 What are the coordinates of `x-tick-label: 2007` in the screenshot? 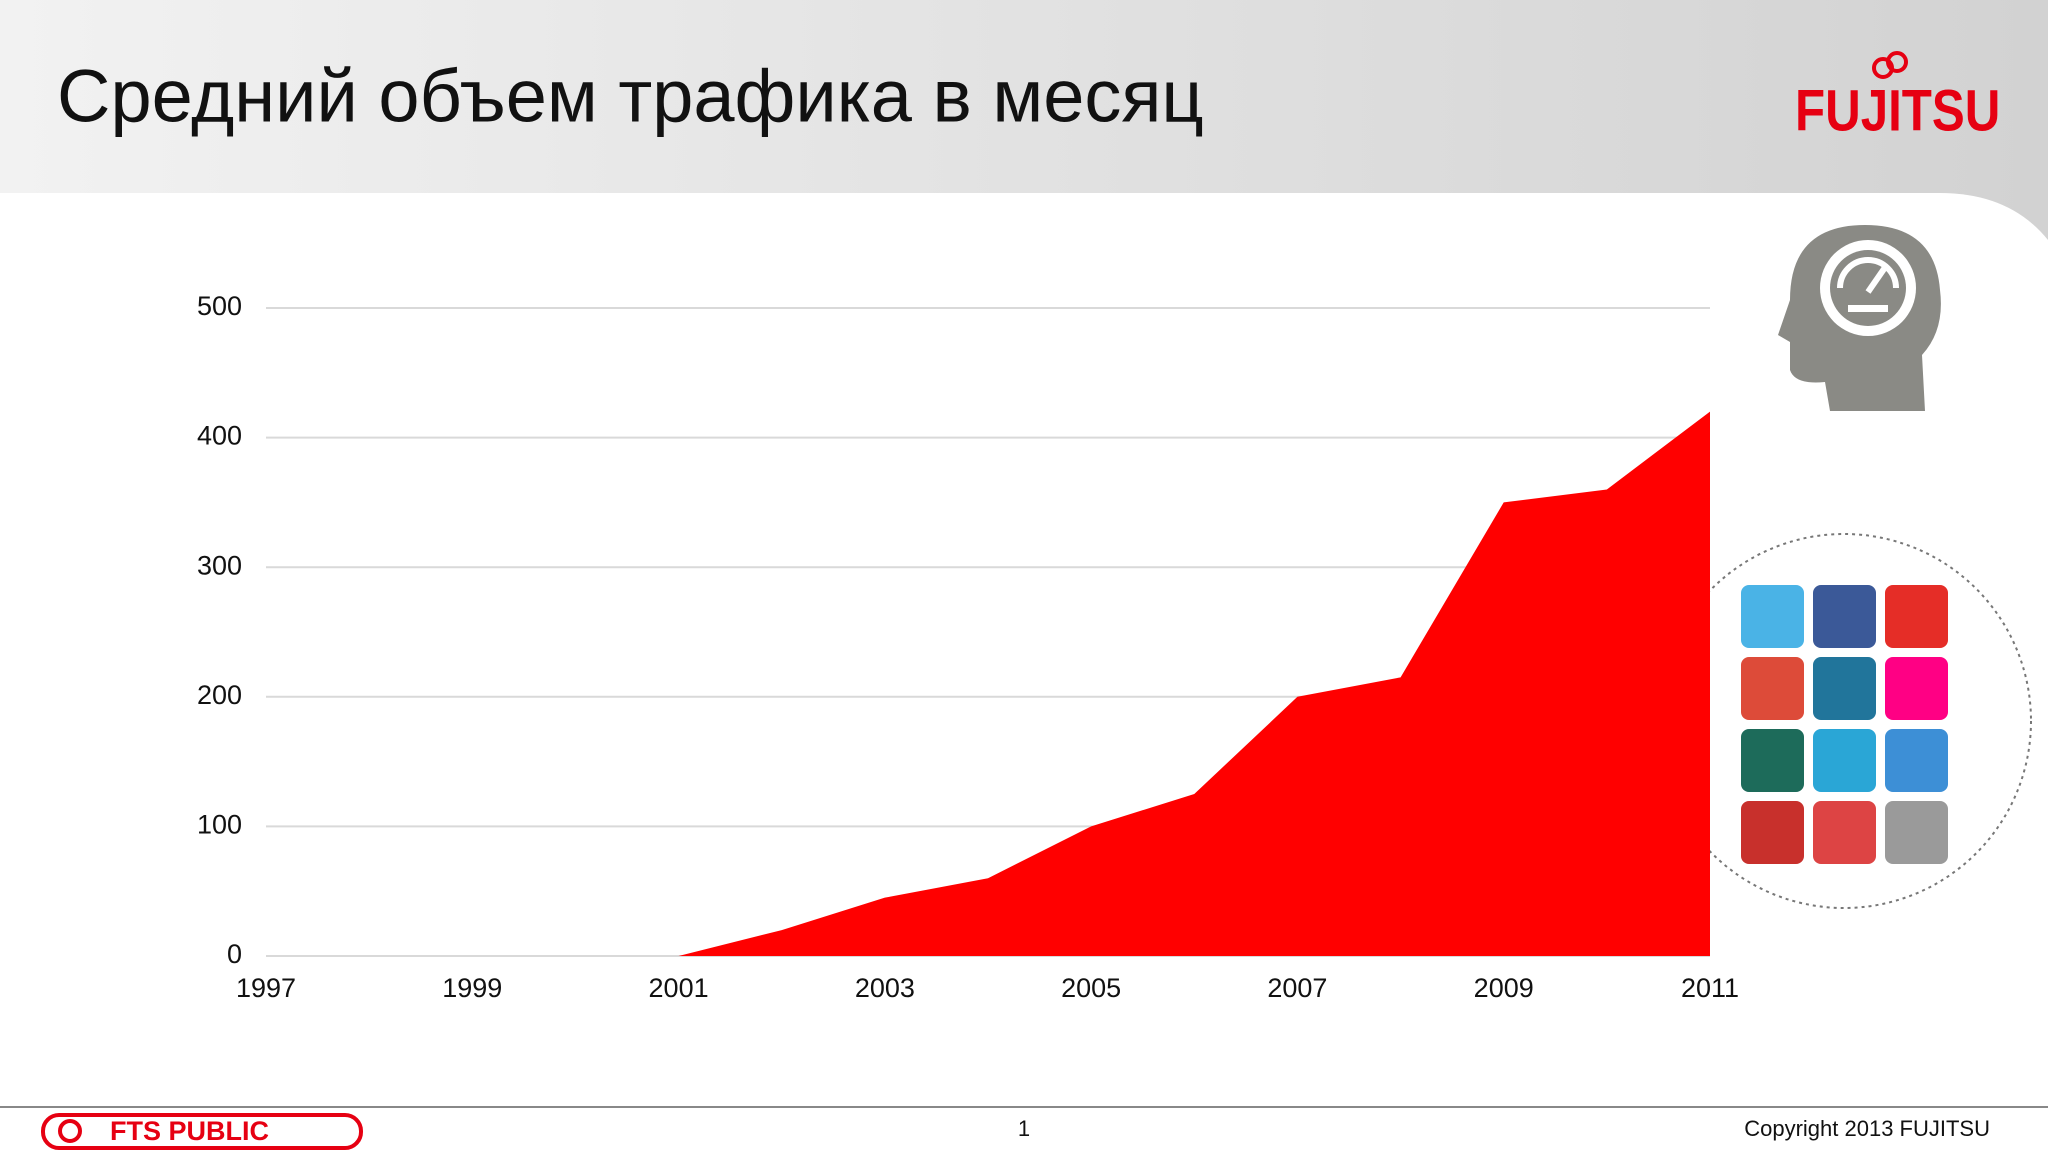 It's located at (1297, 988).